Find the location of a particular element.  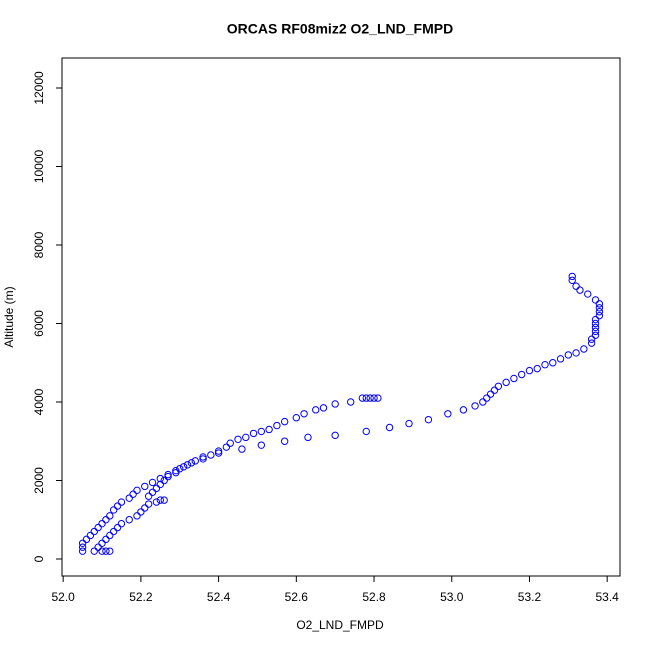

x-tick-label: 53.0 is located at coordinates (452, 597).